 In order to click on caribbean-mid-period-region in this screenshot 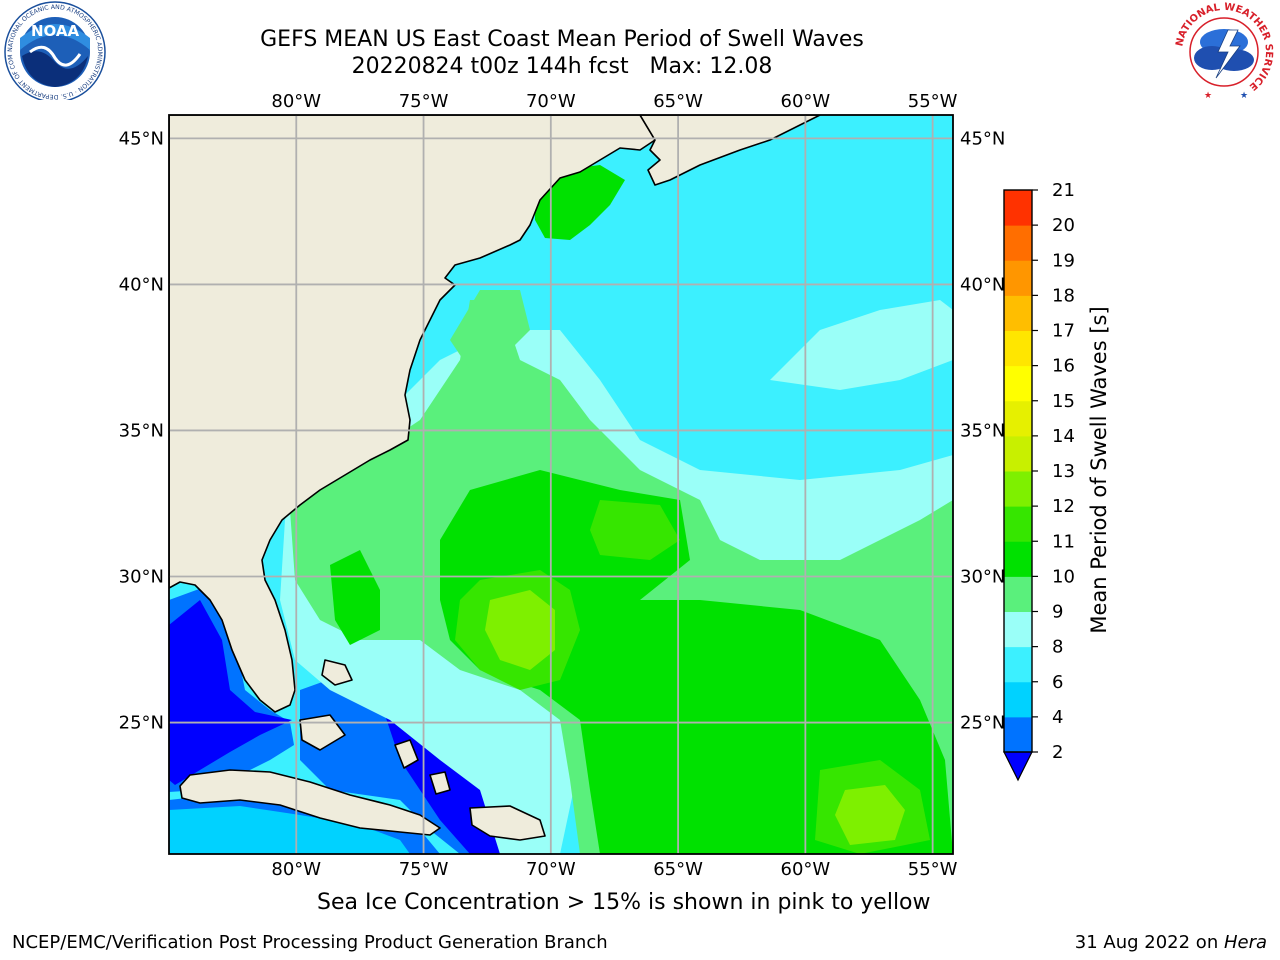, I will do `click(289, 830)`.